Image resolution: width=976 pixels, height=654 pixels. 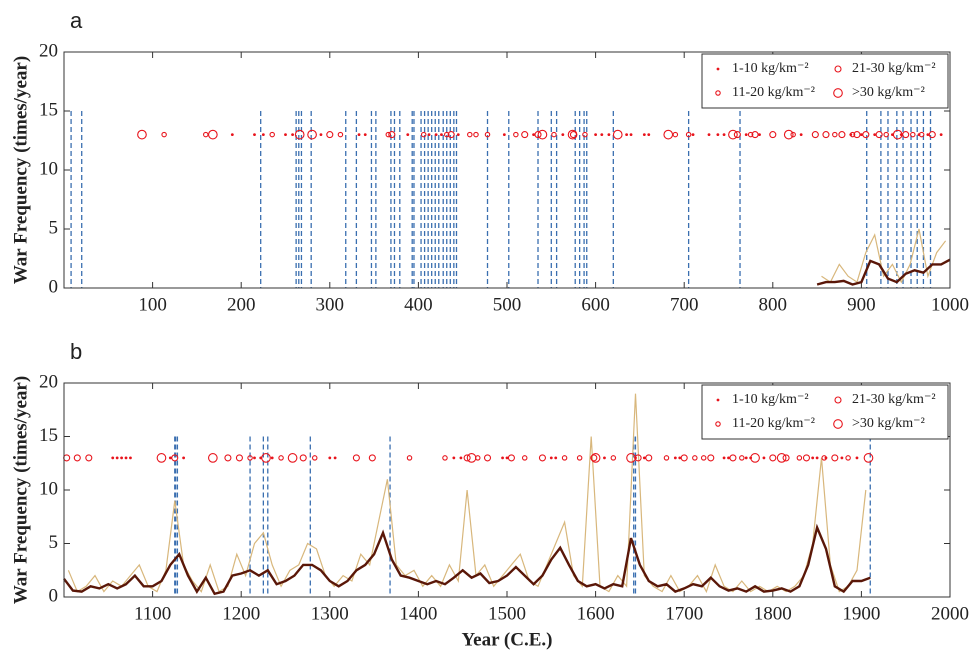 I want to click on x-tick-label: 100, so click(x=152, y=304).